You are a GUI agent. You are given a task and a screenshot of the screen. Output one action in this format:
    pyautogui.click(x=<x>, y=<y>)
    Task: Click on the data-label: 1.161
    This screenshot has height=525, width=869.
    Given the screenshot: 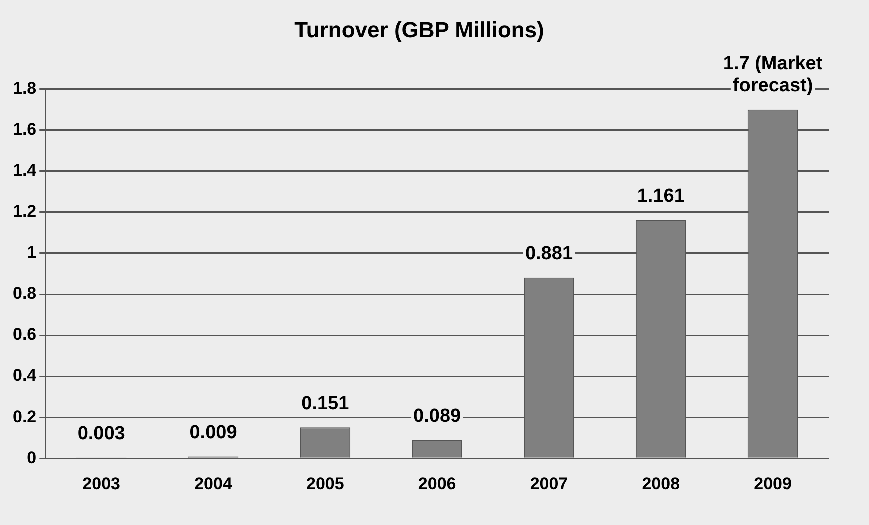 What is the action you would take?
    pyautogui.click(x=661, y=197)
    